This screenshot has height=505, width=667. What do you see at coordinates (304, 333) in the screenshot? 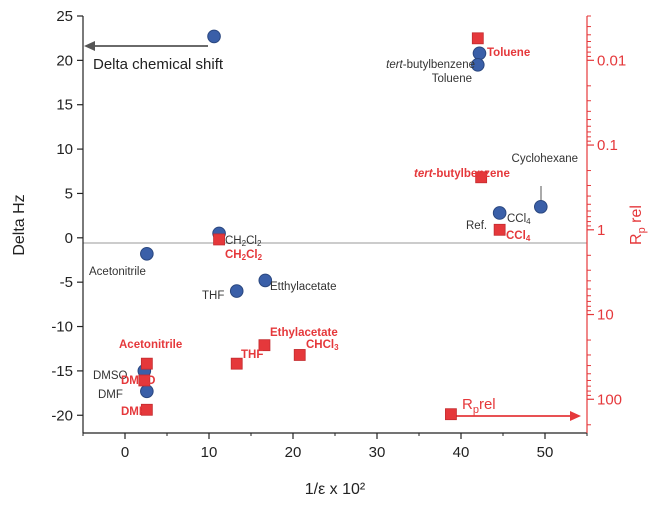
I see `ann-ethylacetate-red: Ethylacetate` at bounding box center [304, 333].